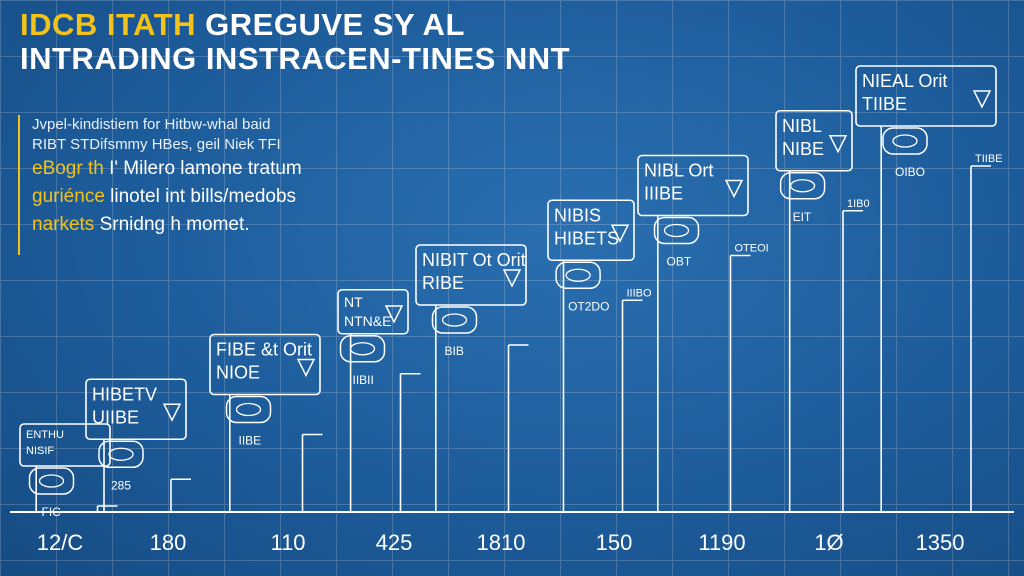 This screenshot has width=1024, height=576. Describe the element at coordinates (200, 196) in the screenshot. I see `description-text: linotel int bills/medobs` at that location.